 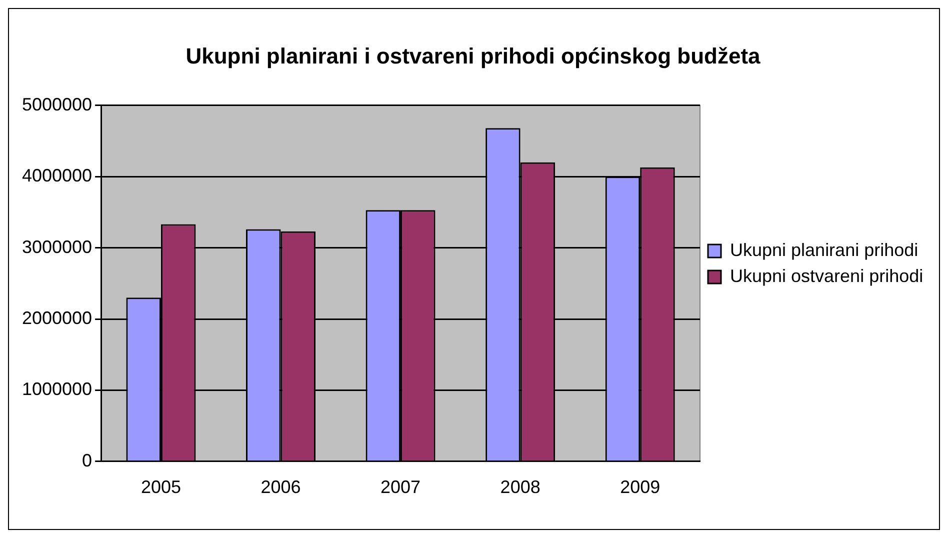 I want to click on x-tick-label: 2007, so click(x=400, y=487).